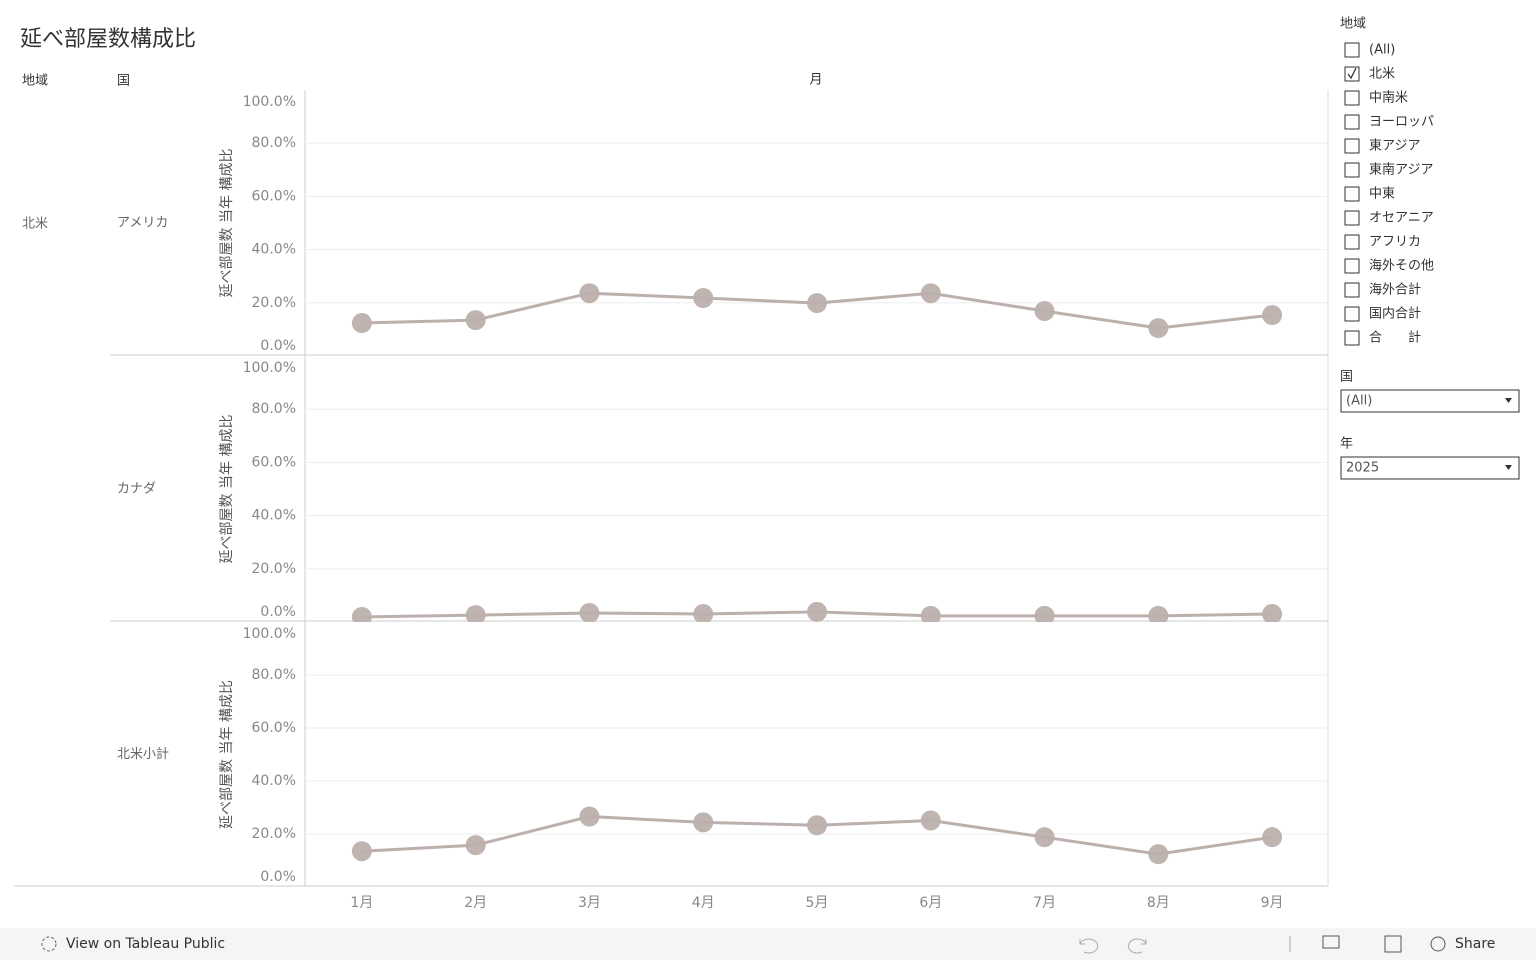 The width and height of the screenshot is (1536, 960). I want to click on filter-option: 東アジア, so click(1394, 146).